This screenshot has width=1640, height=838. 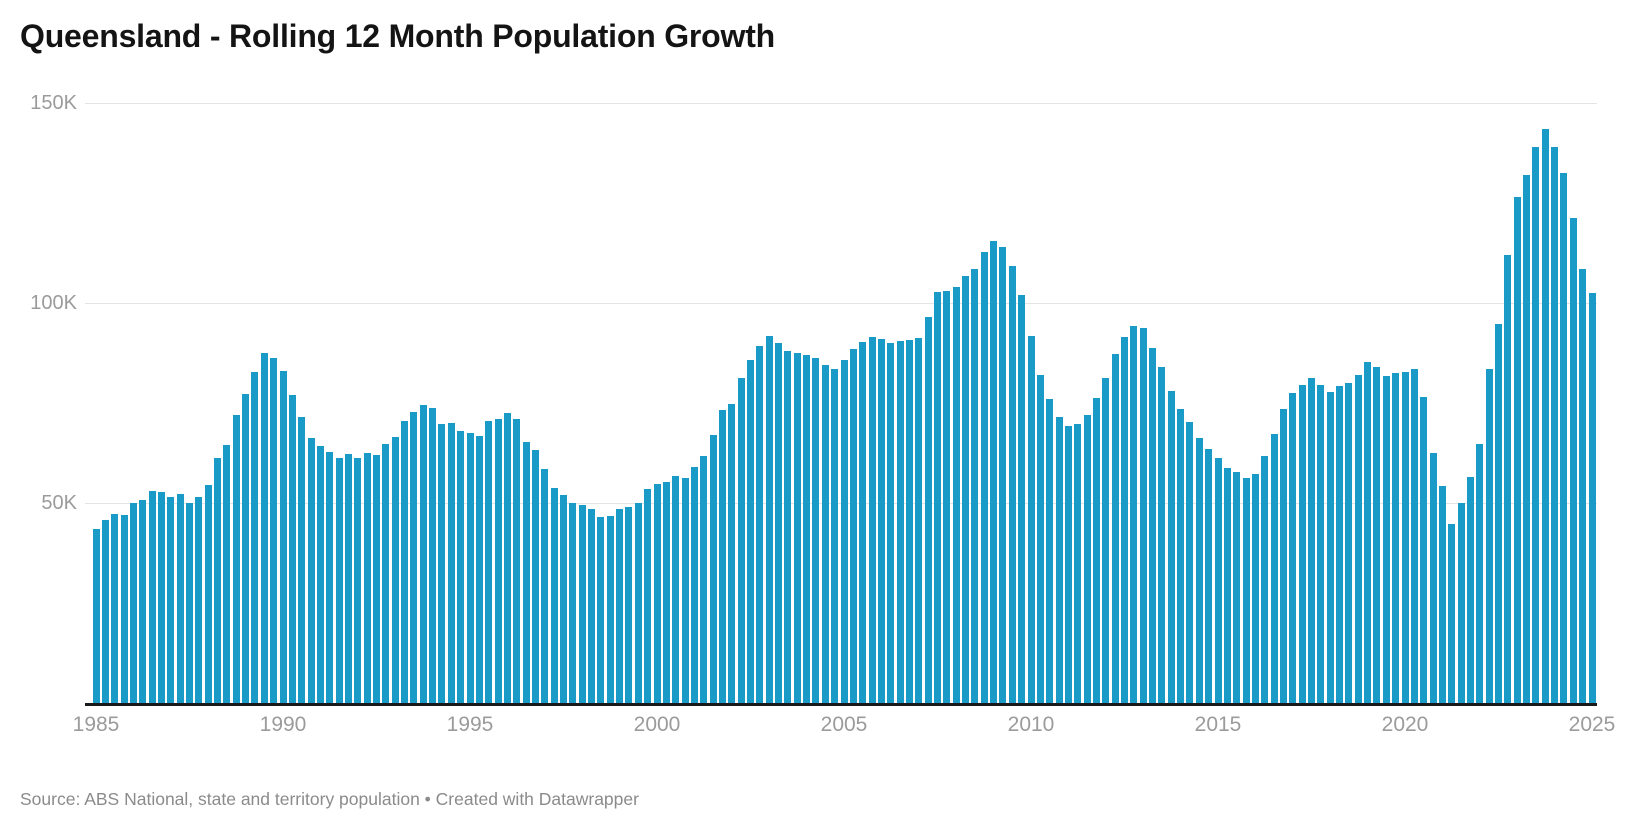 What do you see at coordinates (1573, 460) in the screenshot?
I see `bar-2024Q3` at bounding box center [1573, 460].